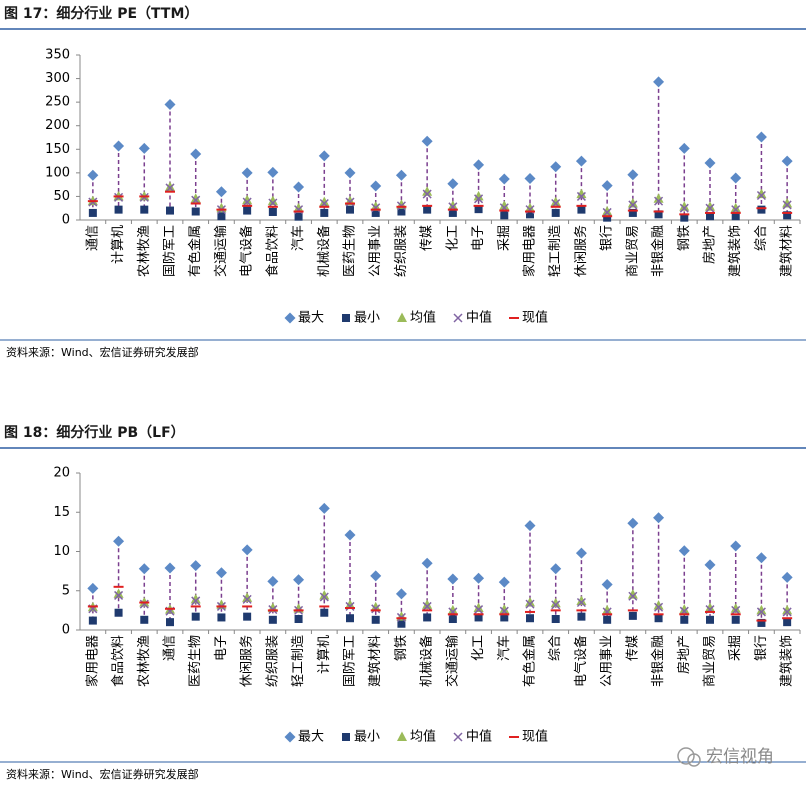 The height and width of the screenshot is (790, 806). I want to click on x-tick-label: 轻工制造, so click(555, 251).